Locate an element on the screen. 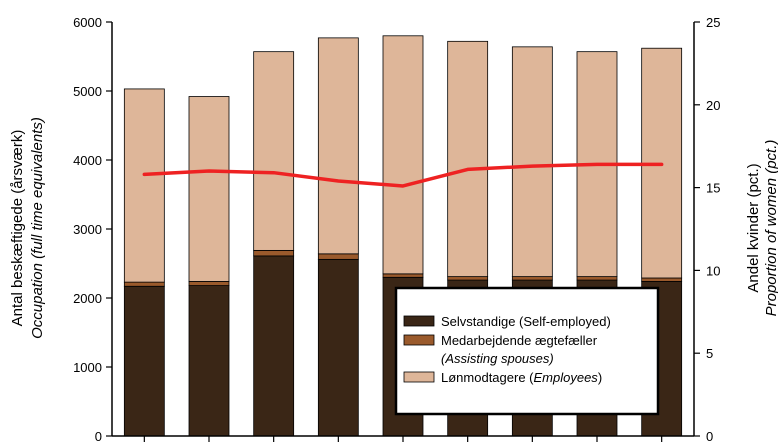  legend-swatch-self-employed is located at coordinates (419, 321).